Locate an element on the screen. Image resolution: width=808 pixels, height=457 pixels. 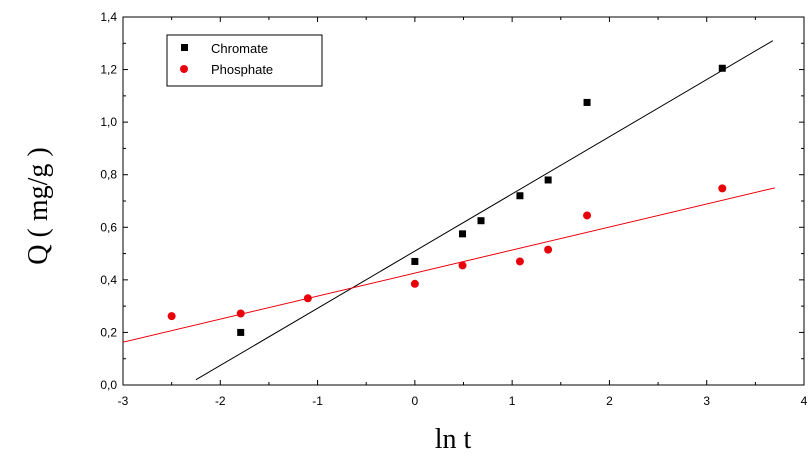
legend-marker-phosphate is located at coordinates (184, 69).